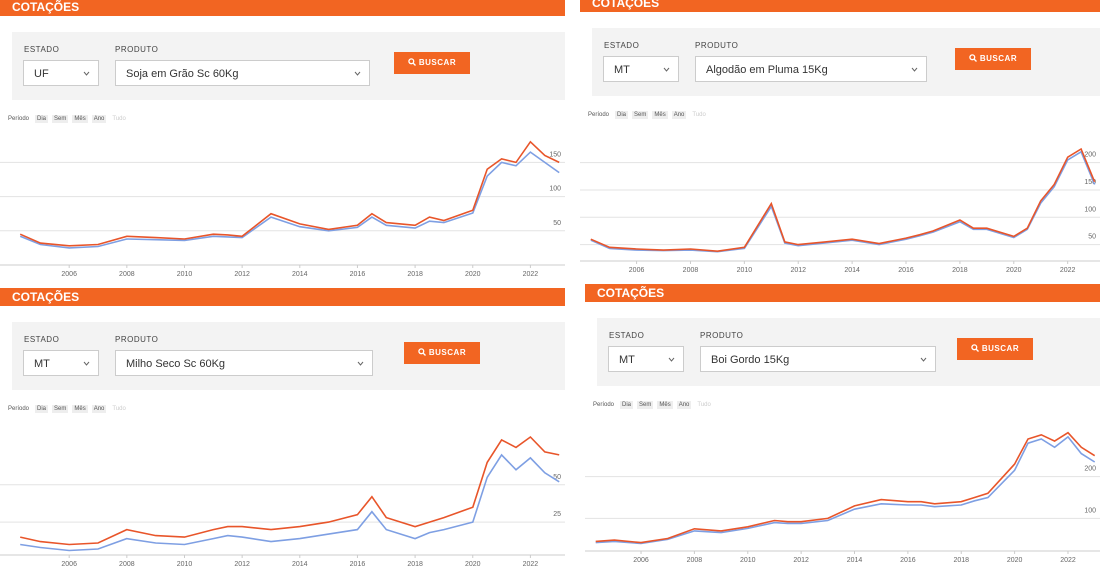 The height and width of the screenshot is (570, 1100). I want to click on produto-select: Soja em Grão Sc 60Kg, so click(242, 73).